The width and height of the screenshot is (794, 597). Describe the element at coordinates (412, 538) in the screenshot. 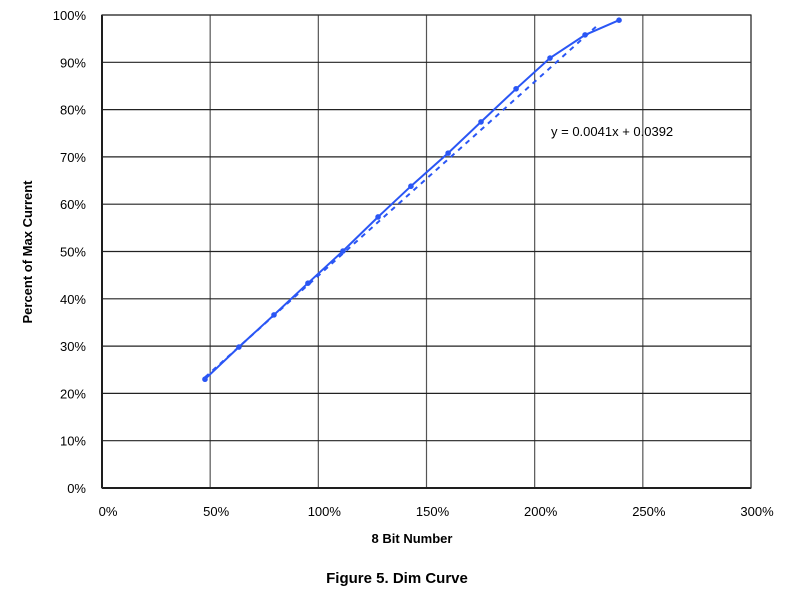

I see `x-axis-title: 8 Bit Number` at that location.